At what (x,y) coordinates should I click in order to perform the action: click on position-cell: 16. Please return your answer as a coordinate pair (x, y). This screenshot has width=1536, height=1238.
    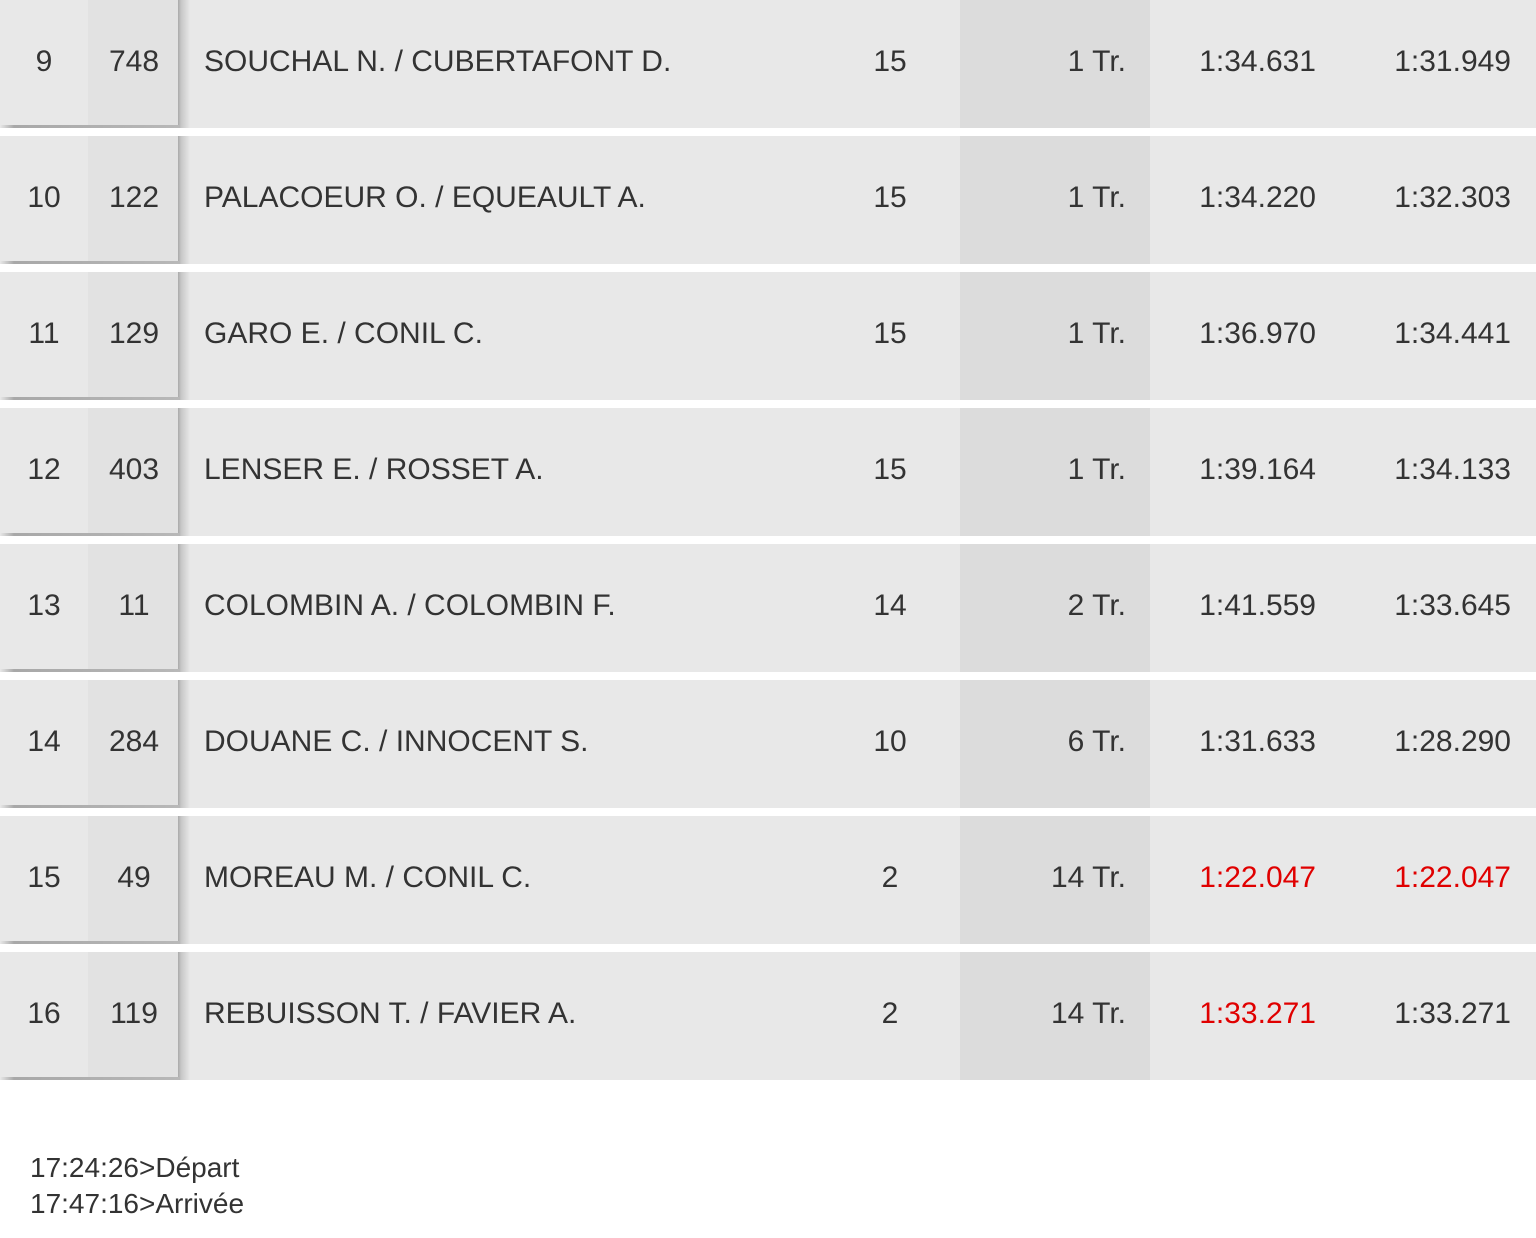
    Looking at the image, I should click on (44, 1013).